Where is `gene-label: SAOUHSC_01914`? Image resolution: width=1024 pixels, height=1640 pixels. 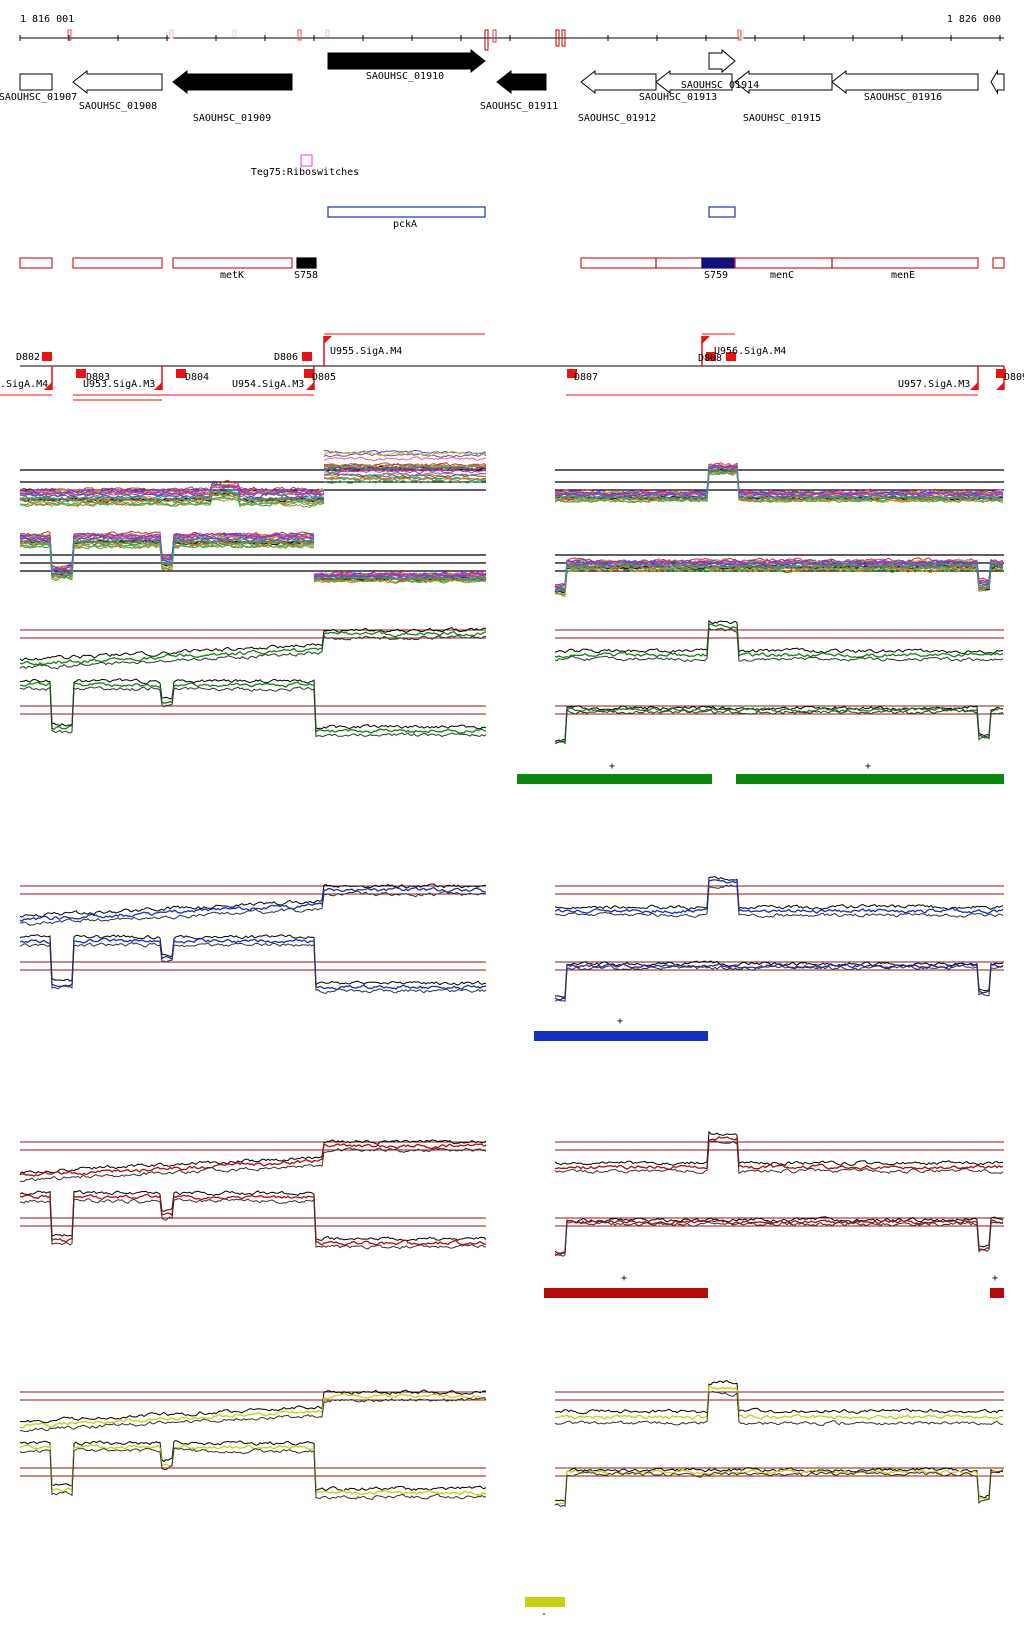
gene-label: SAOUHSC_01914 is located at coordinates (720, 85).